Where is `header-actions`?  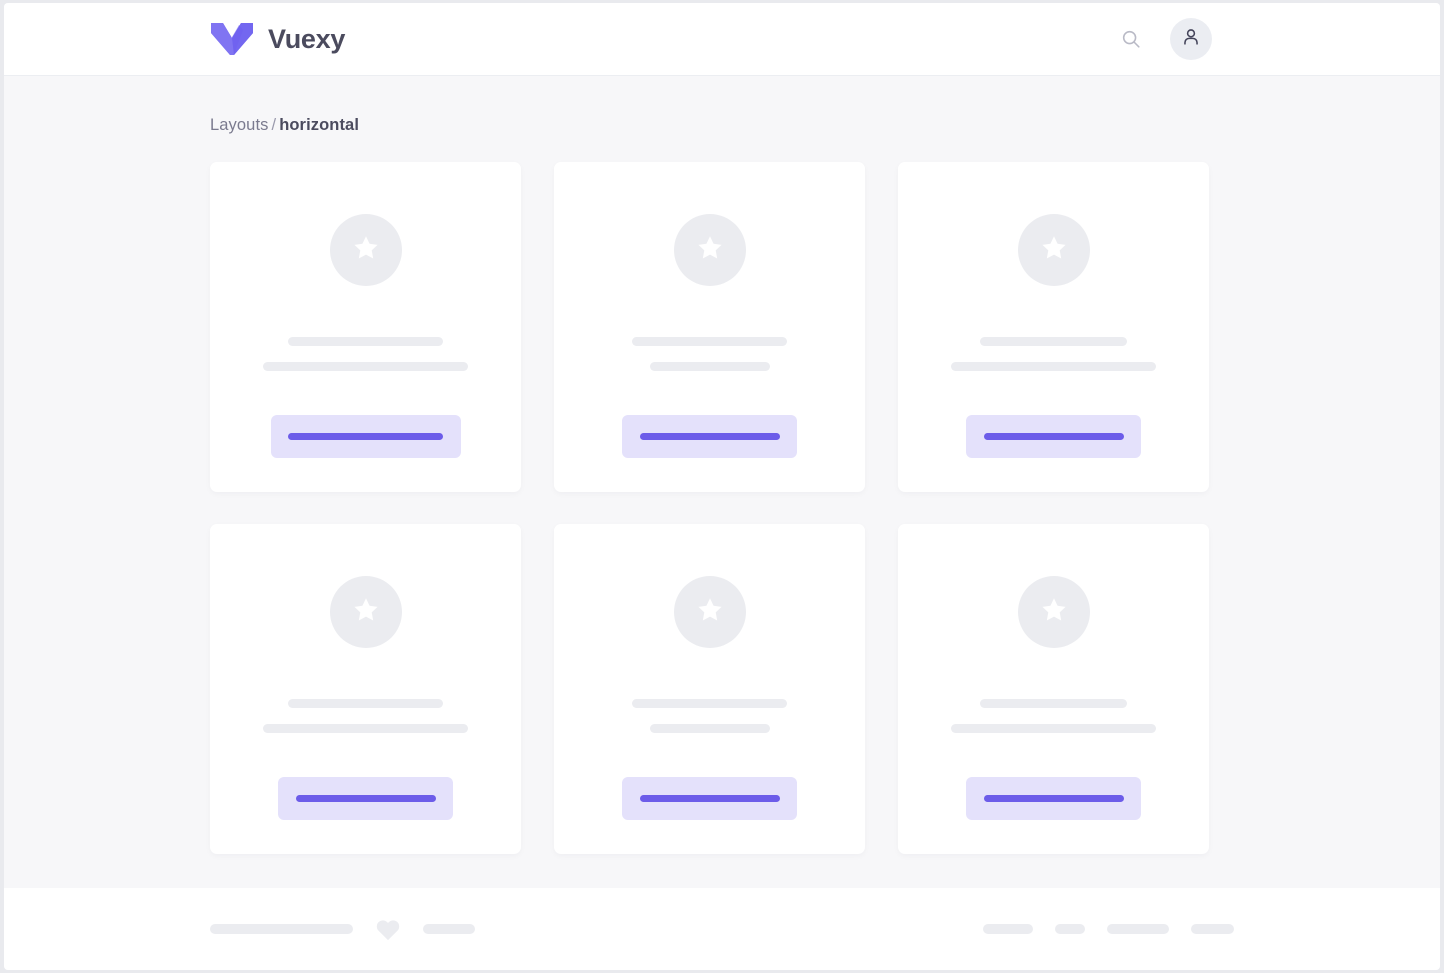
header-actions is located at coordinates (1165, 39).